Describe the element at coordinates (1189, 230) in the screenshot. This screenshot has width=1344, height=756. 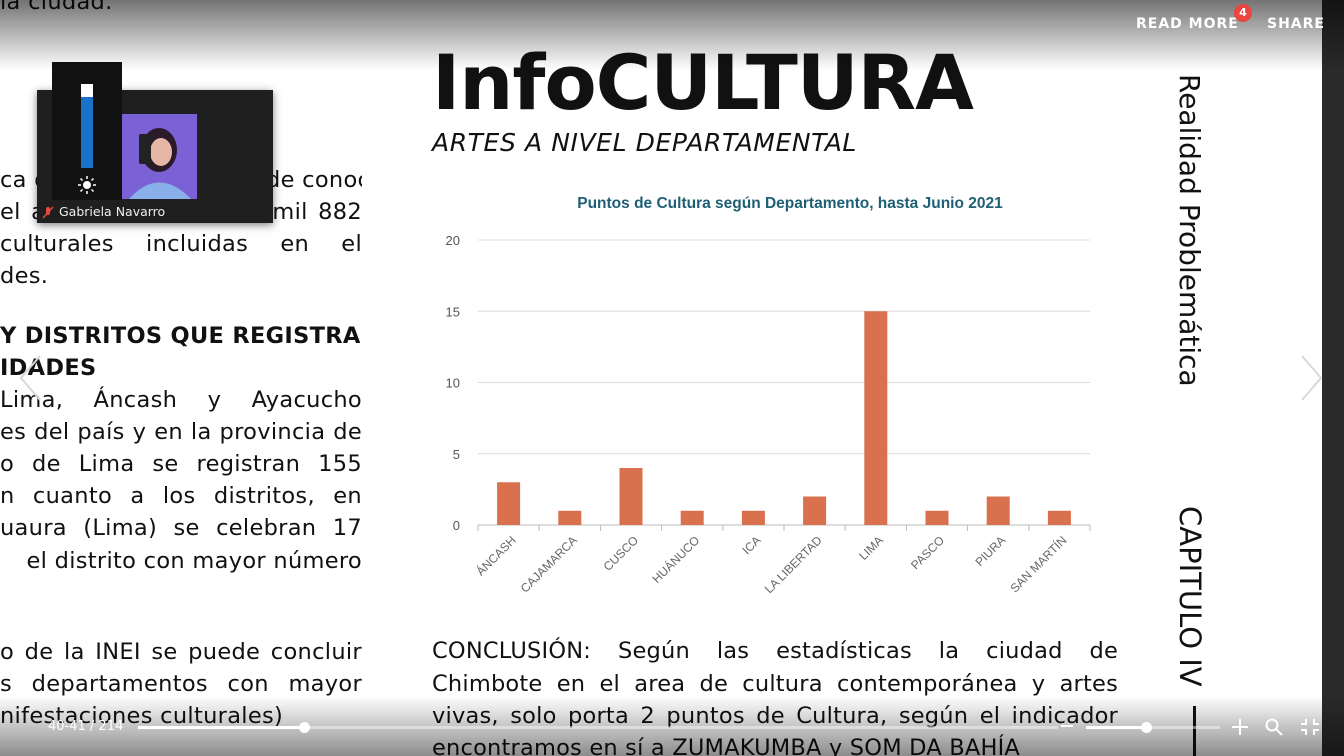
I see `vertical-realidad-problematica: Realidad Problemática` at that location.